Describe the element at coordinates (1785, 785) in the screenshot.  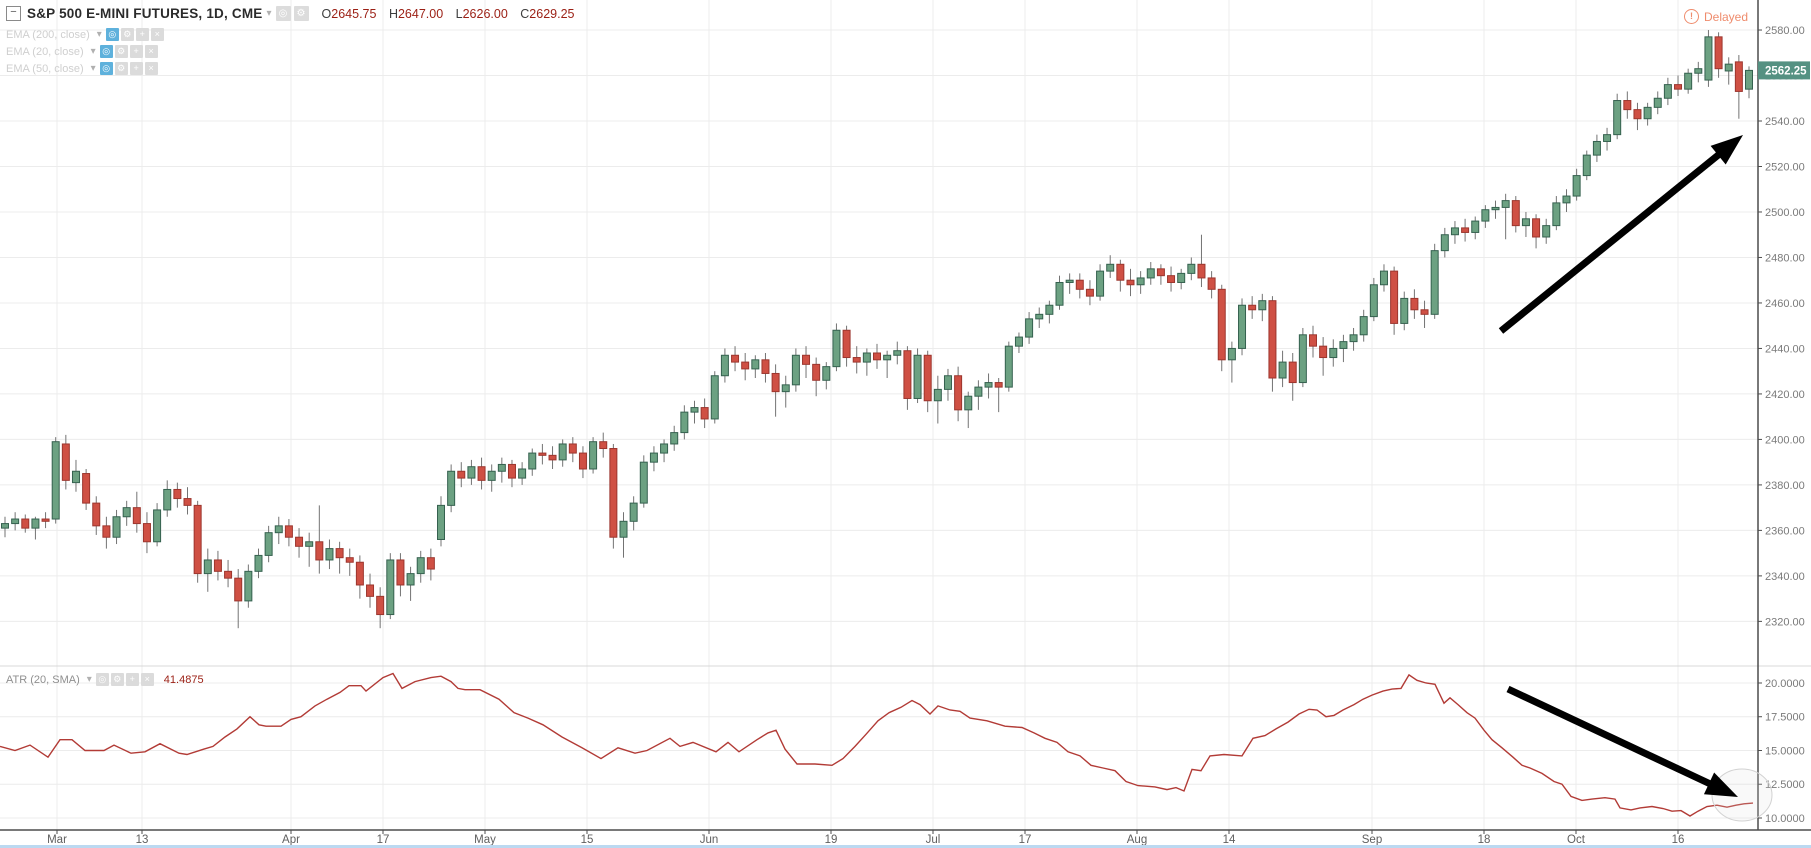
I see `svg-text: 12.5000` at that location.